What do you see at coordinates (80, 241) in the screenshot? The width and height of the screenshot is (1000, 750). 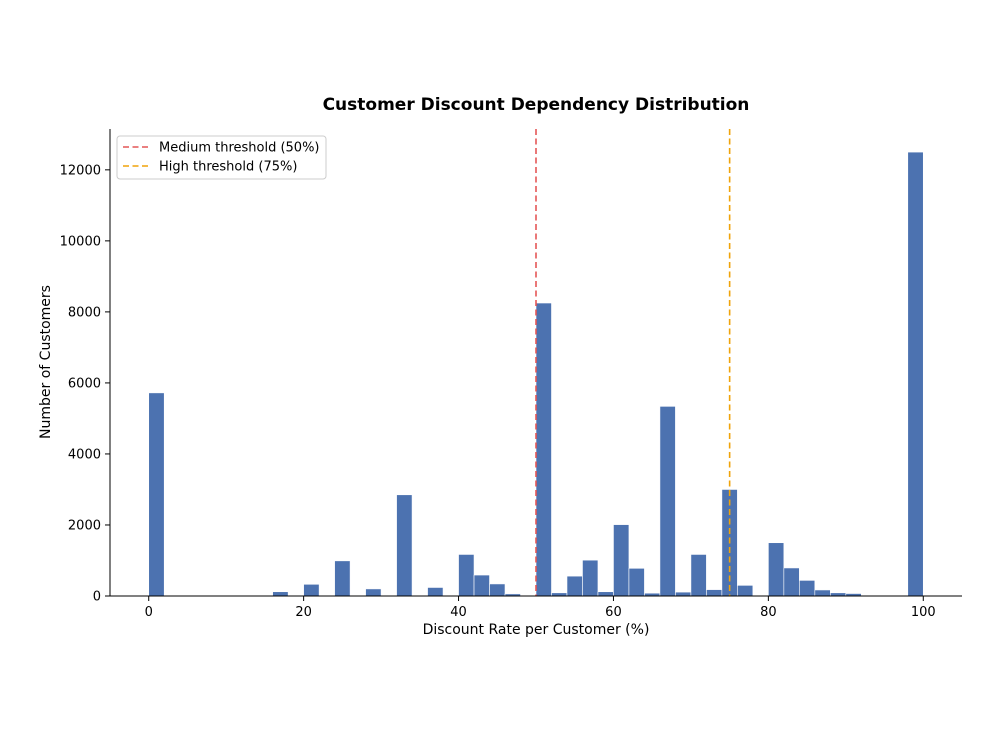 I see `y-tick-label: 10000` at bounding box center [80, 241].